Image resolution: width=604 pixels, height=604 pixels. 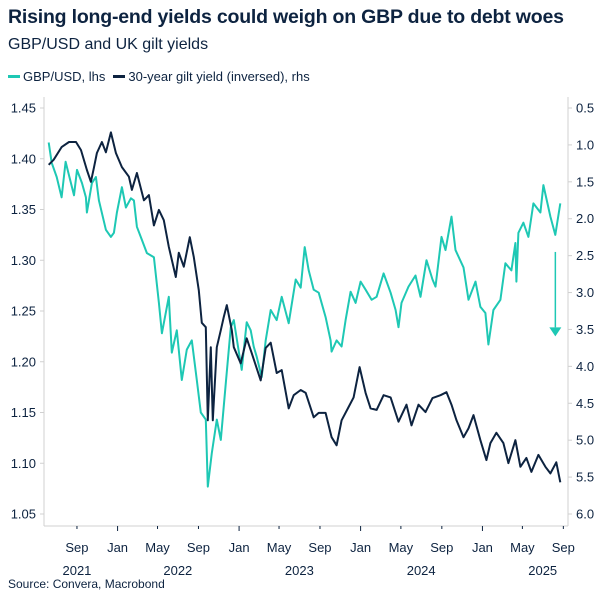 I want to click on x-axis-year-label: 2023, so click(x=299, y=570).